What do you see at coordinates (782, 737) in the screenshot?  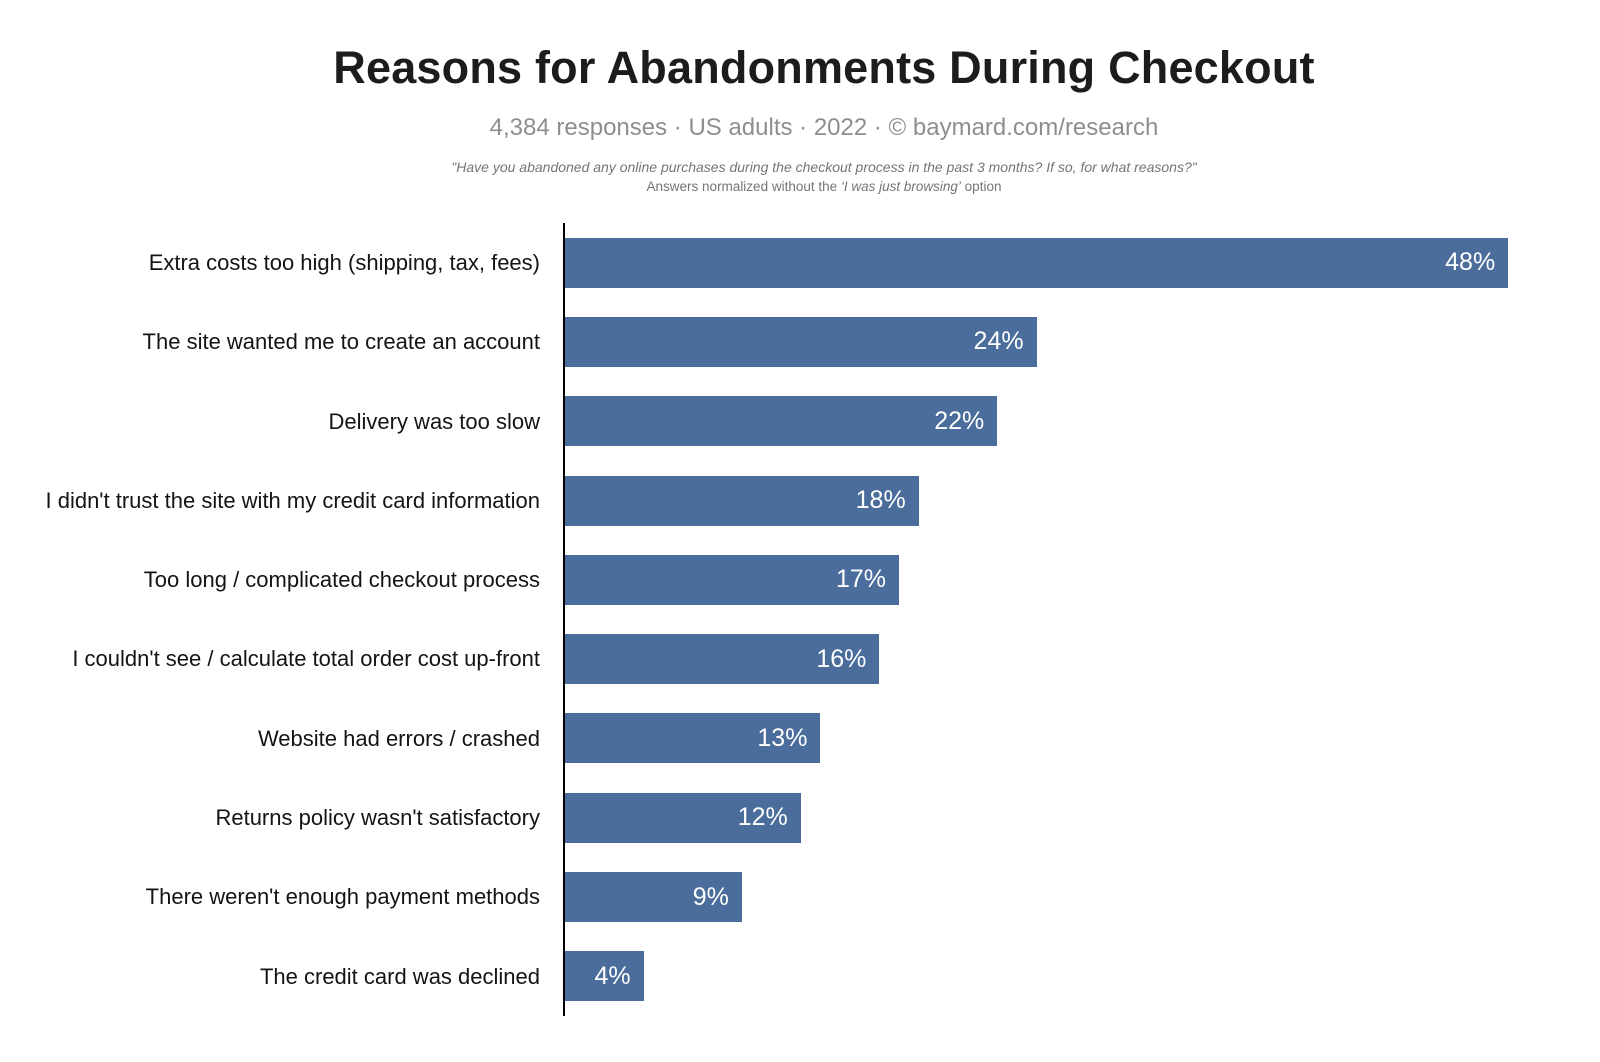 I see `value-label: 13%` at bounding box center [782, 737].